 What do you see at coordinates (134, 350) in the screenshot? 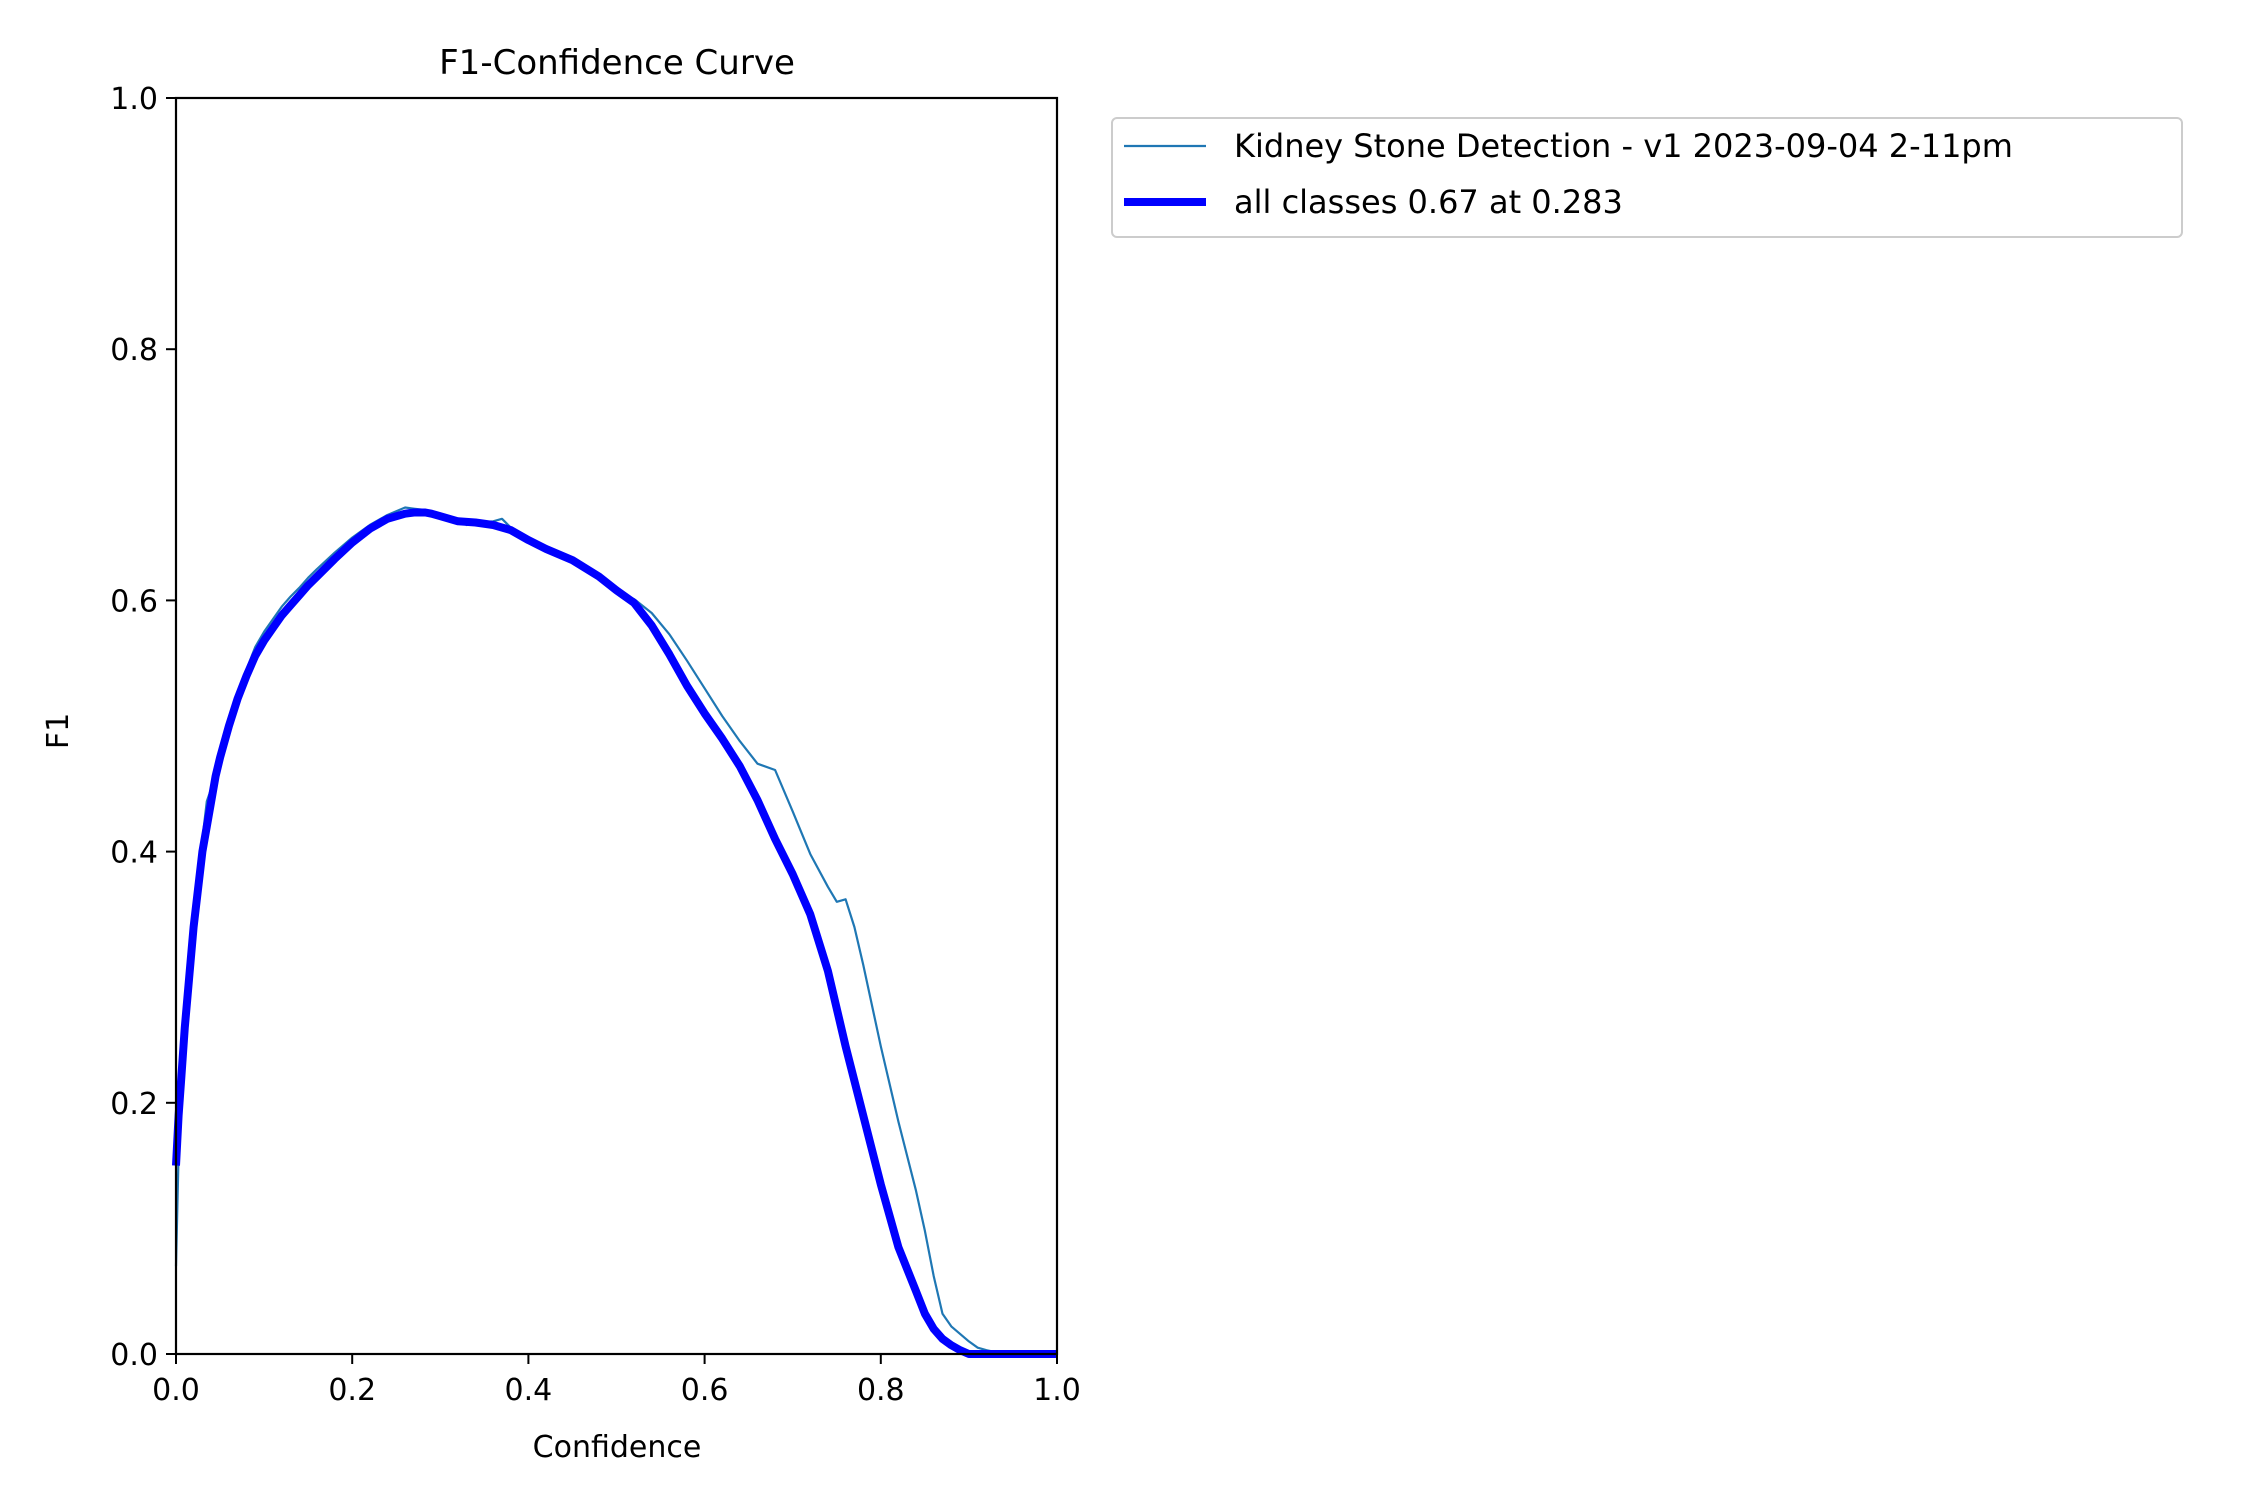
I see `y-tick-label: 0.8` at bounding box center [134, 350].